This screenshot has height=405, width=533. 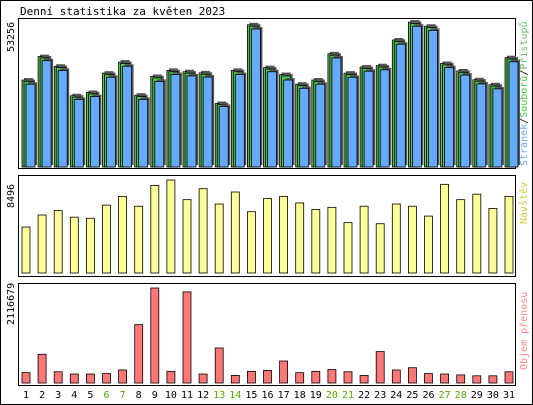 I want to click on day-label-23: 23, so click(x=380, y=395).